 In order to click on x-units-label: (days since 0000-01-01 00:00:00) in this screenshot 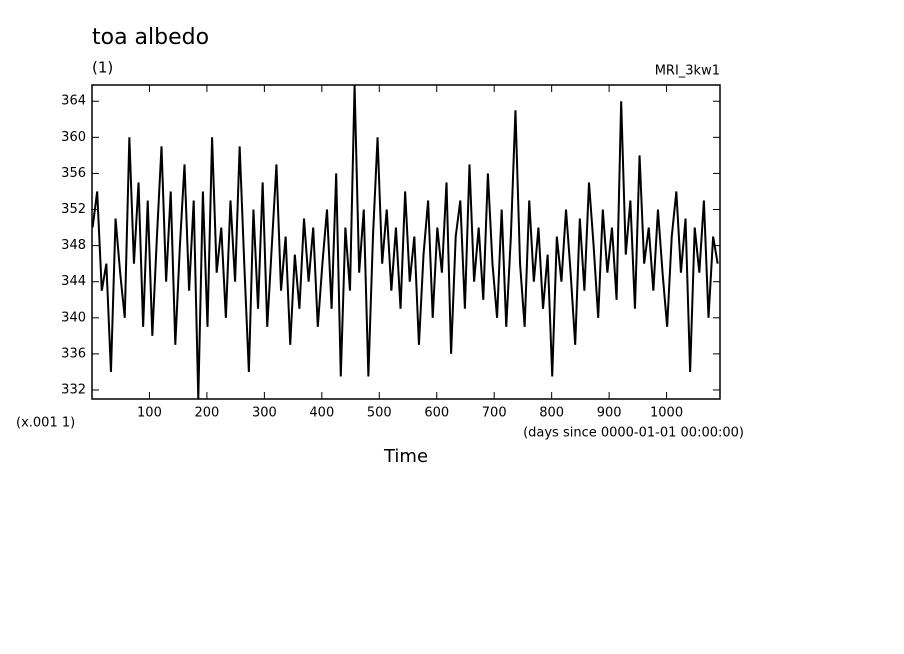, I will do `click(633, 433)`.